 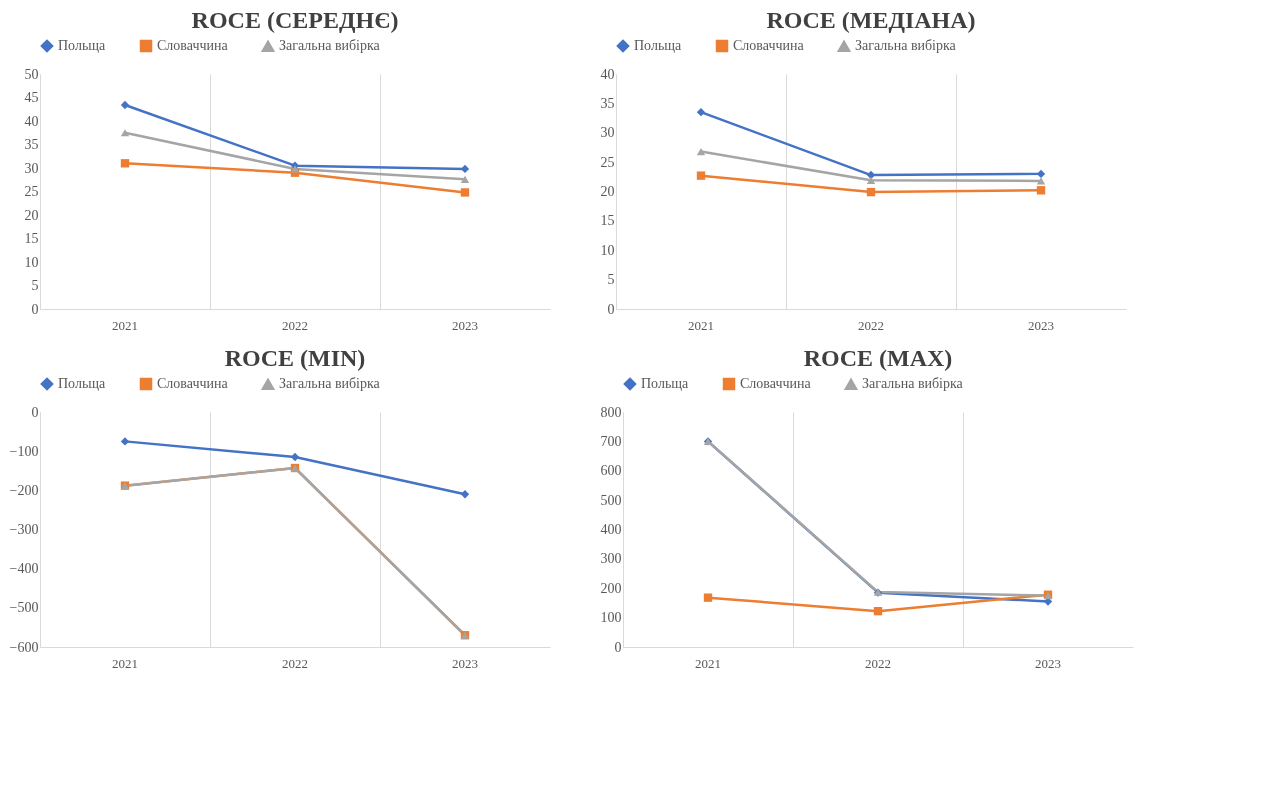 What do you see at coordinates (31, 97) in the screenshot?
I see `y-tick-label: 45` at bounding box center [31, 97].